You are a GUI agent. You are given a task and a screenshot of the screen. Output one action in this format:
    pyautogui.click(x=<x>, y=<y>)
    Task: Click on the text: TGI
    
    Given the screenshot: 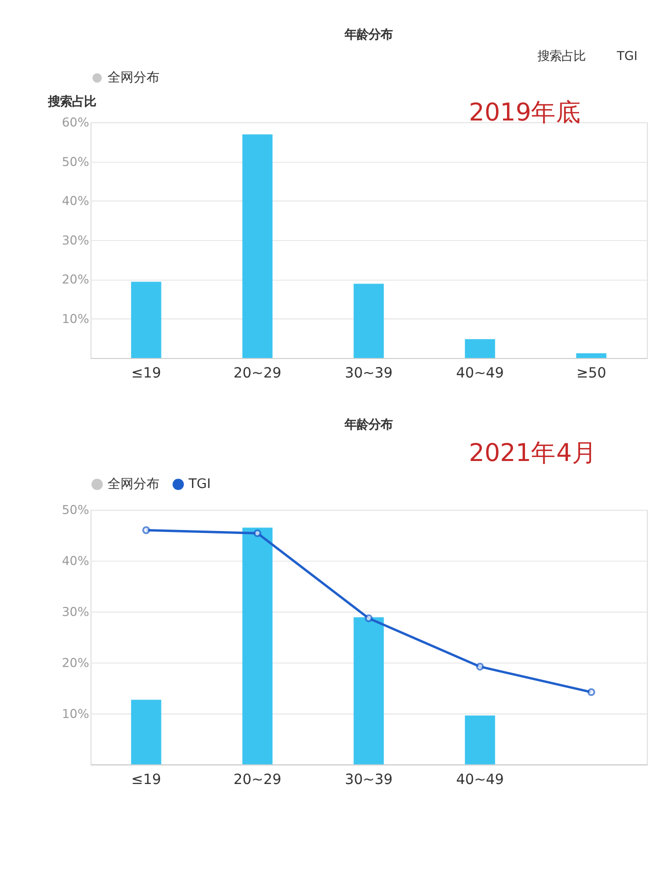 What is the action you would take?
    pyautogui.click(x=627, y=55)
    